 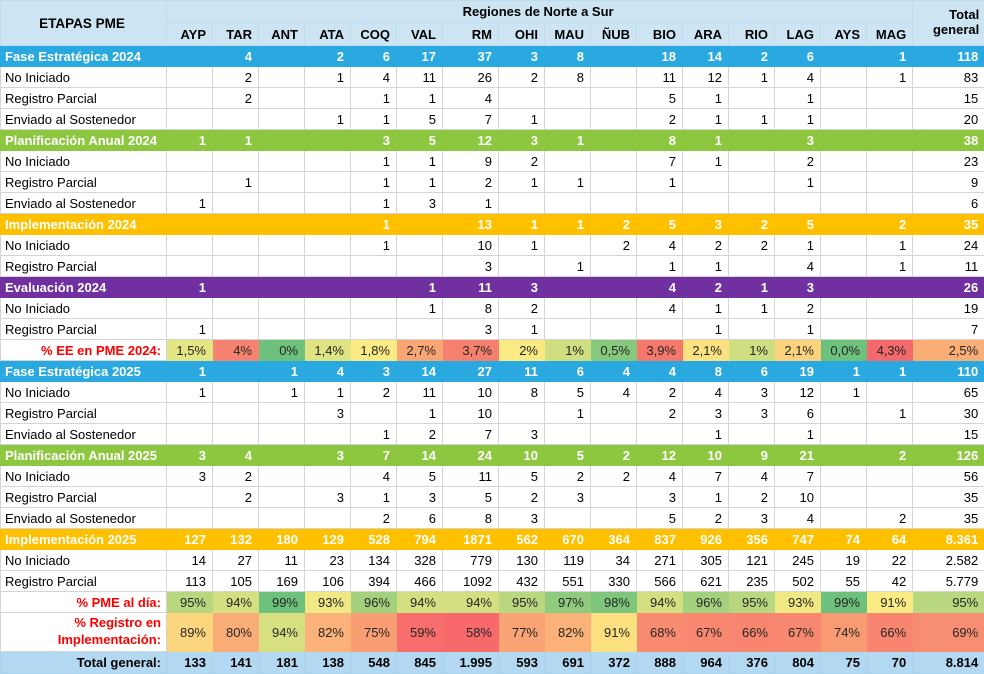 What do you see at coordinates (798, 455) in the screenshot?
I see `table-cell: 21` at bounding box center [798, 455].